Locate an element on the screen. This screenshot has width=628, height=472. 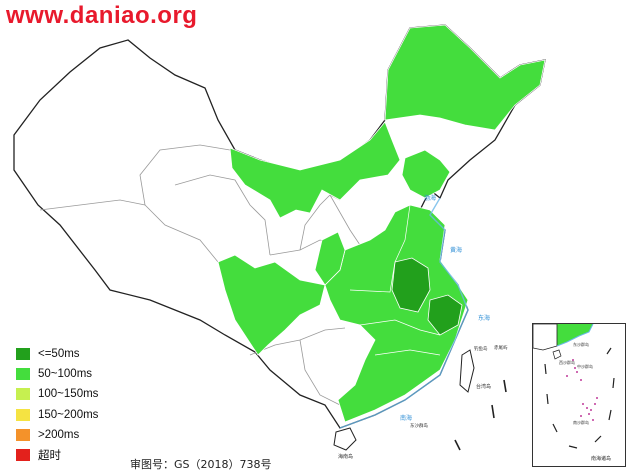
island-label-taiwan: 台湾岛 is located at coordinates (483, 386).